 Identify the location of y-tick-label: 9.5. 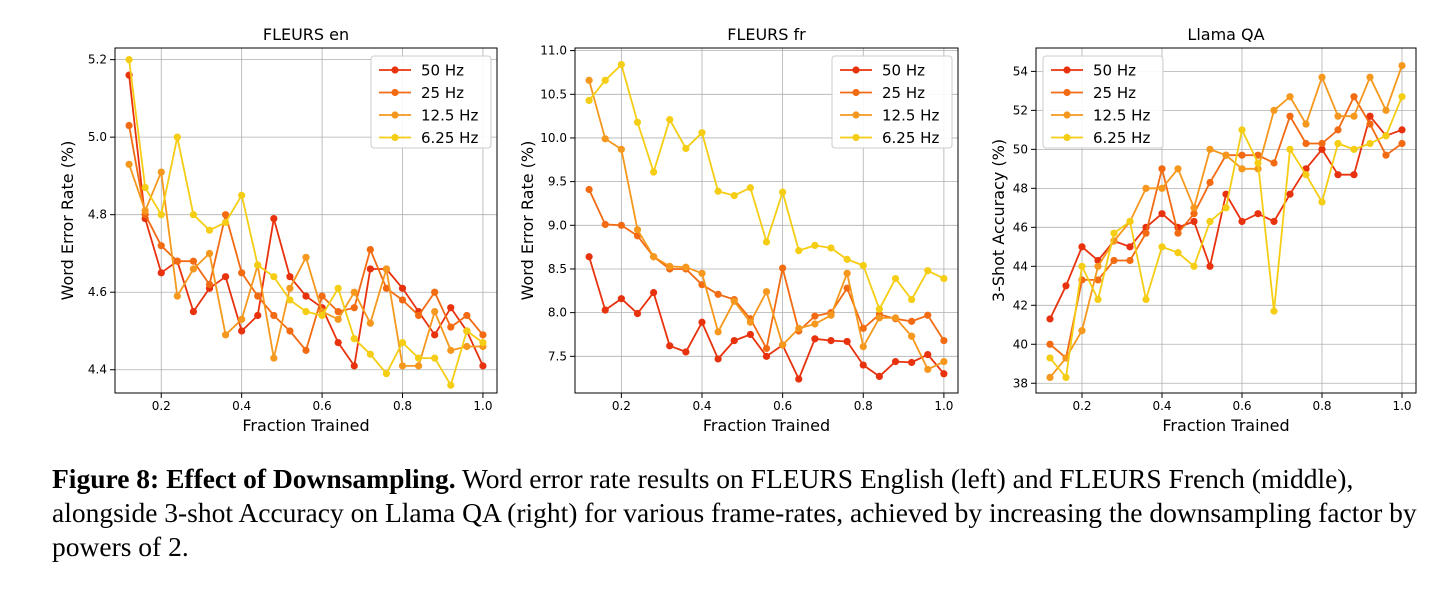
(557, 182).